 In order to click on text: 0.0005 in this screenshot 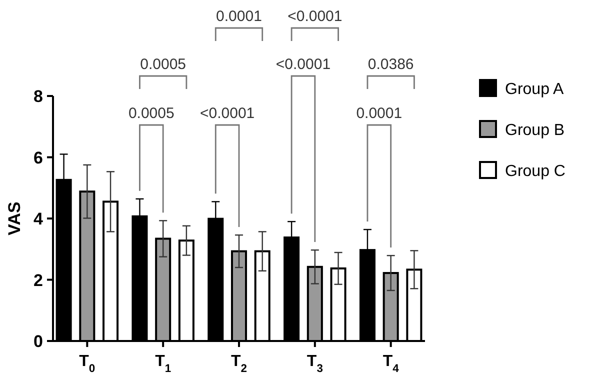, I will do `click(163, 64)`.